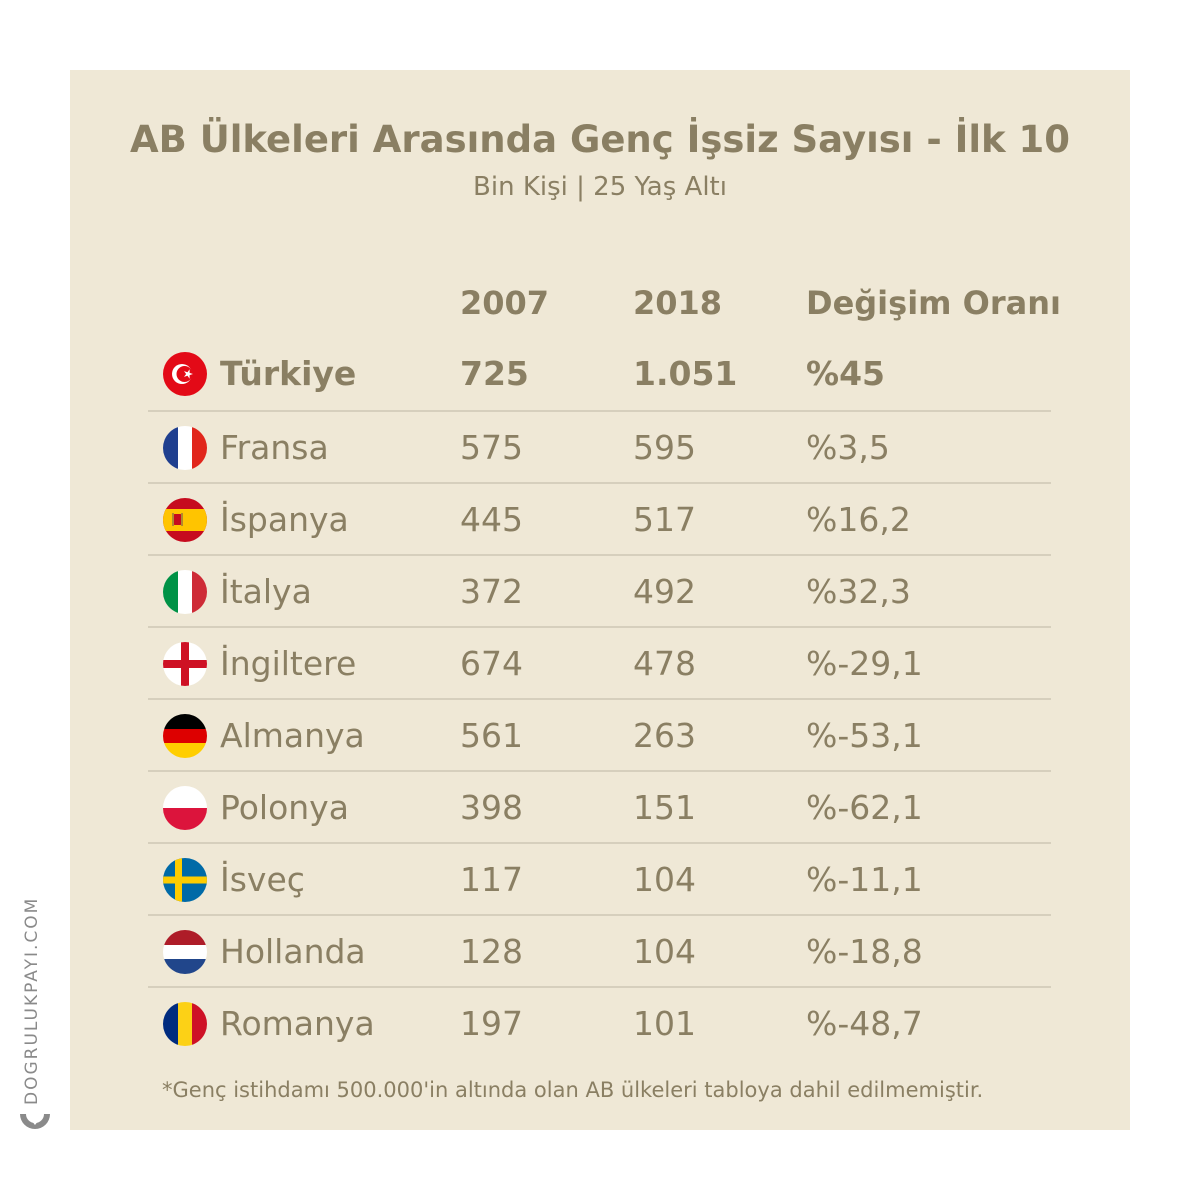  What do you see at coordinates (35, 1120) in the screenshot?
I see `brand-logo-icon` at bounding box center [35, 1120].